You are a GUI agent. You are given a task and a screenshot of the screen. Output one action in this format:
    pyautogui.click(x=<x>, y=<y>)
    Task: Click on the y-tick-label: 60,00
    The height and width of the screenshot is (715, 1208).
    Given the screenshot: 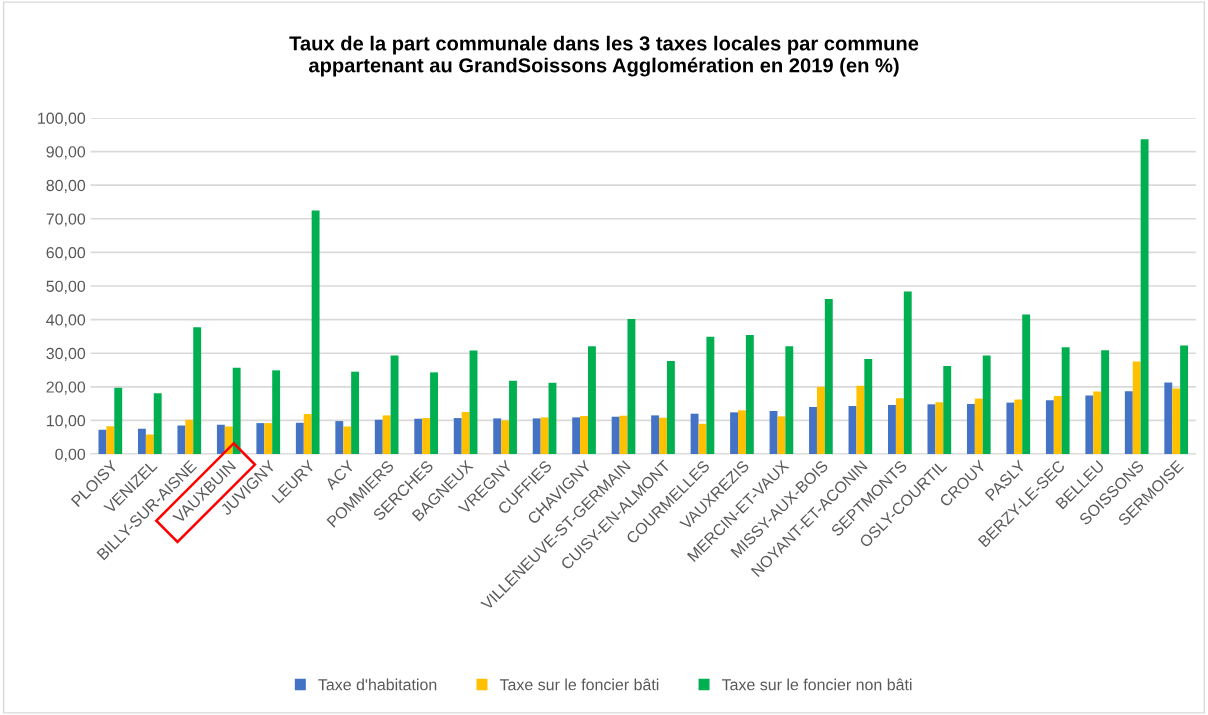 What is the action you would take?
    pyautogui.click(x=66, y=254)
    